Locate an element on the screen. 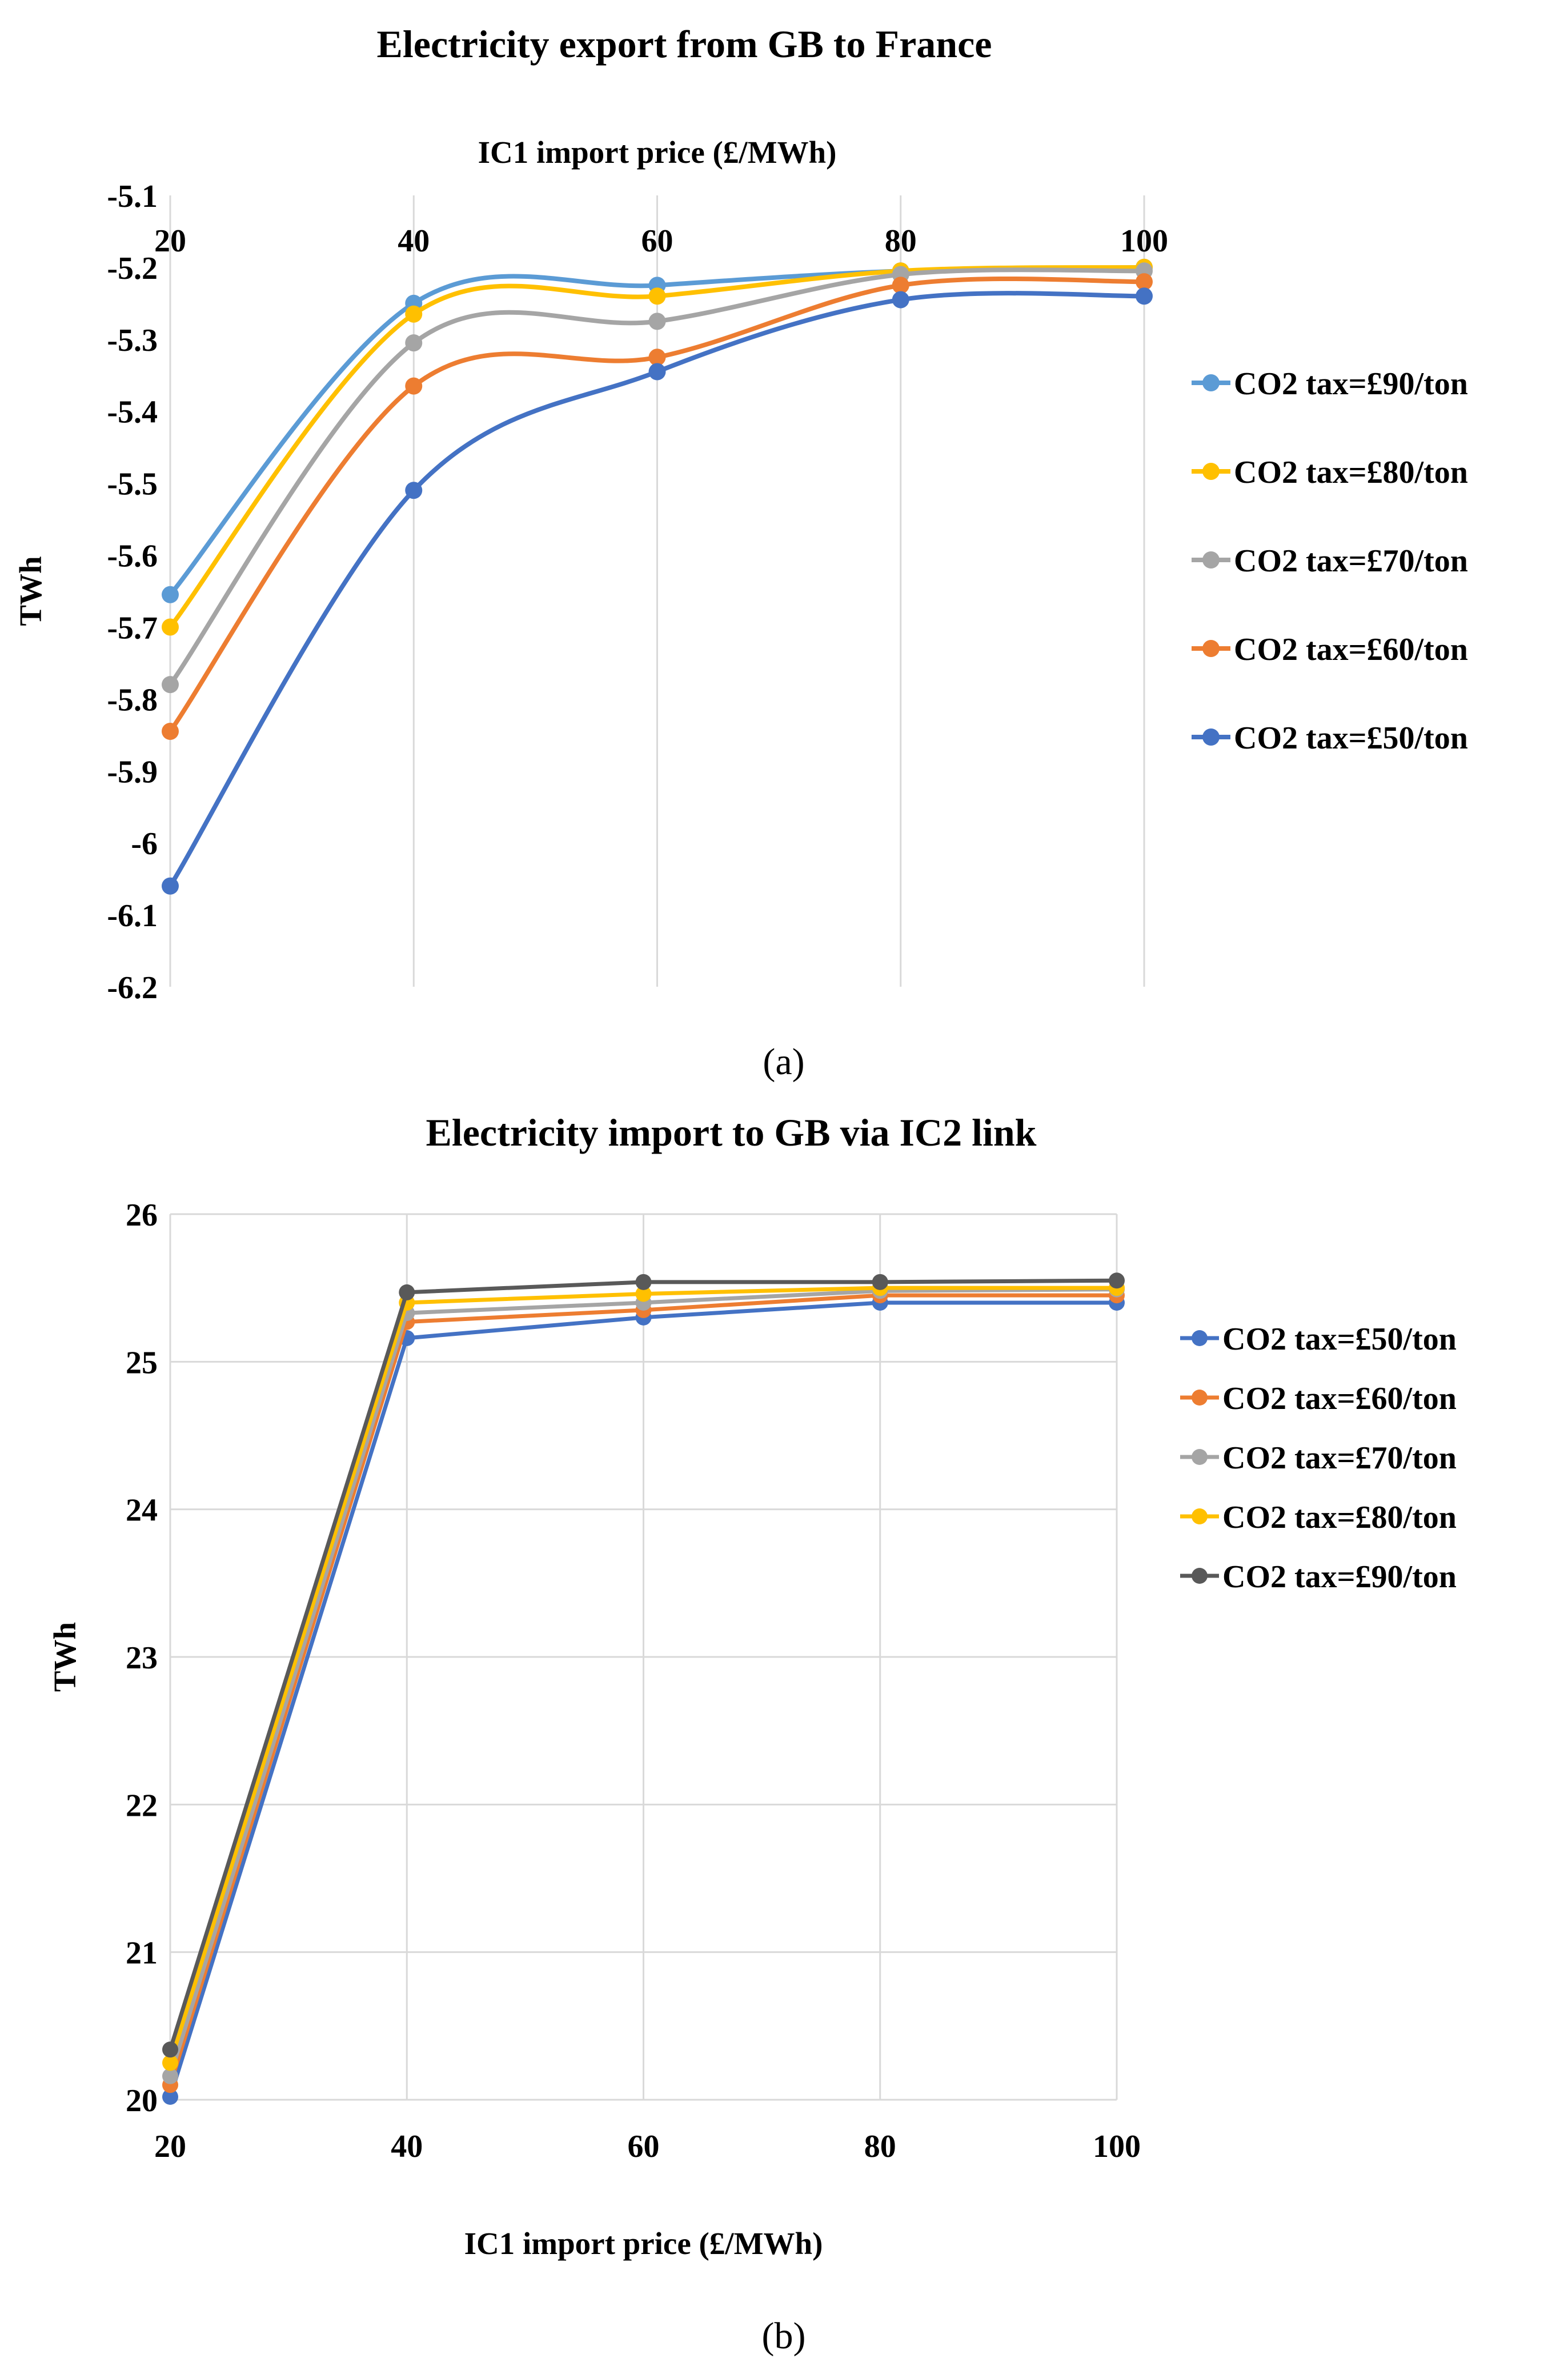  y-tick-label: 21 is located at coordinates (142, 1953).